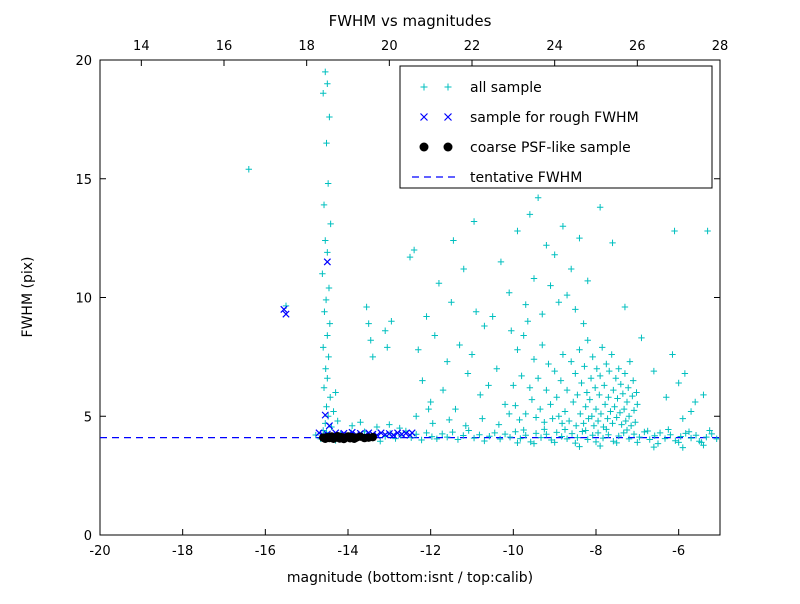 The image size is (800, 604). I want to click on legend-entry-rough-fwhm: sample for rough FWHM, so click(554, 118).